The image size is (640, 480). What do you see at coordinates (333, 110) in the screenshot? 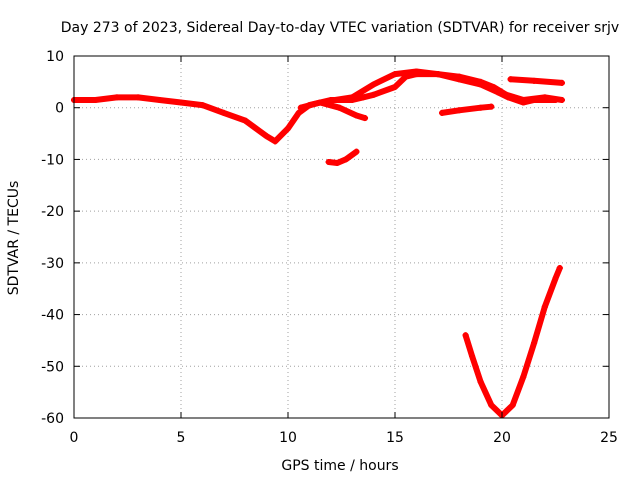
I see `series-arc-lower-branch` at bounding box center [333, 110].